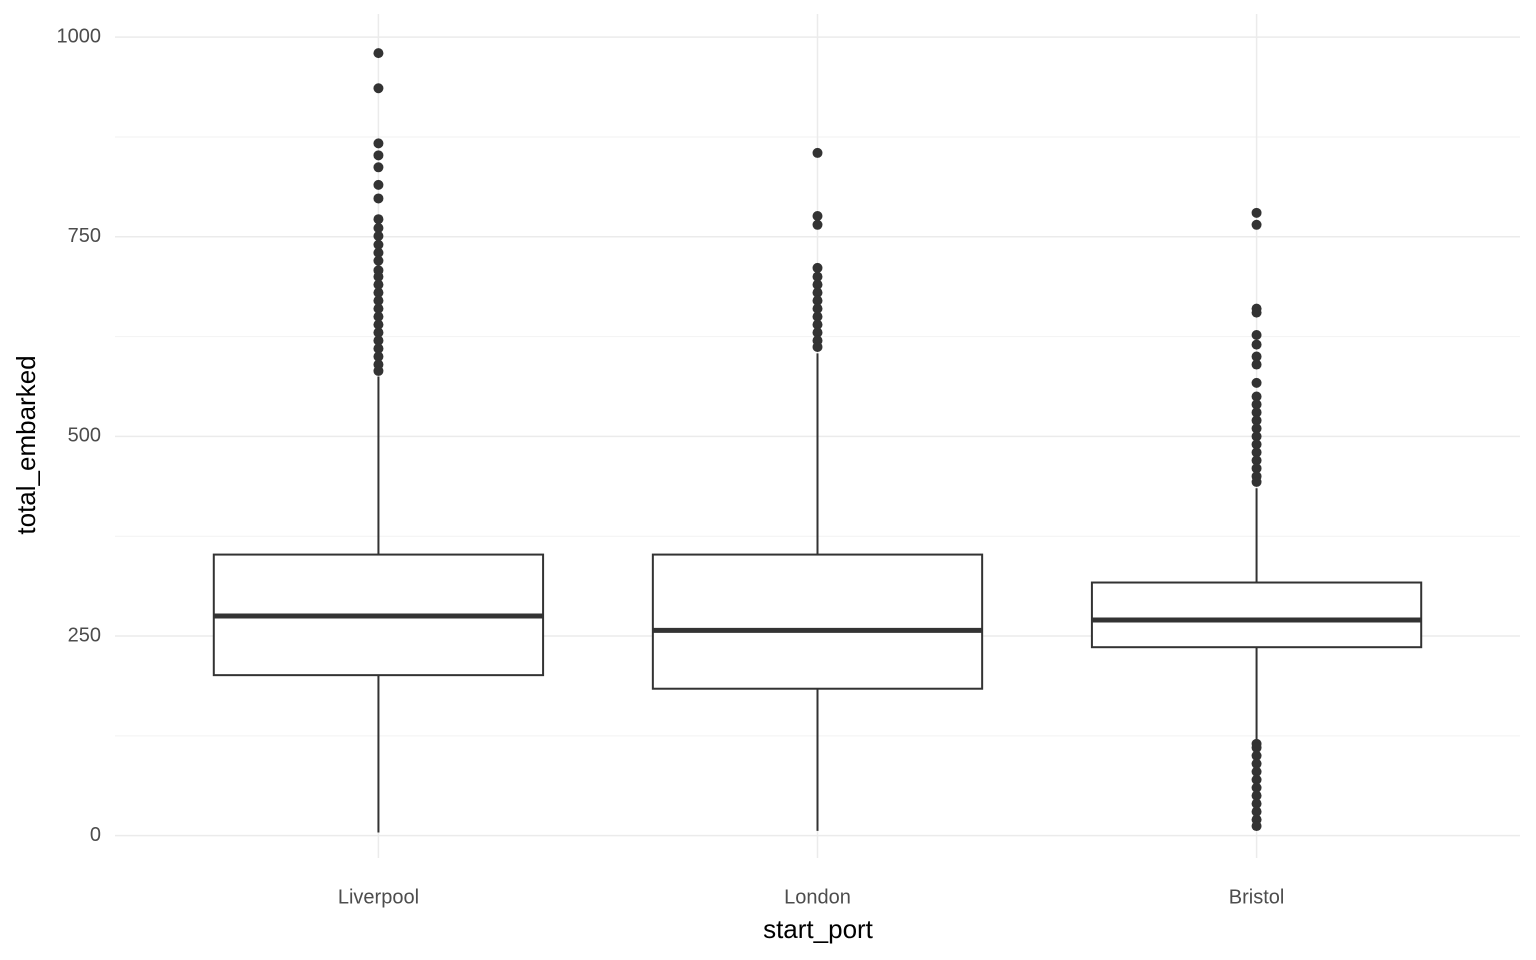 This screenshot has width=1536, height=960. Describe the element at coordinates (84, 635) in the screenshot. I see `y-tick-label: 250` at that location.